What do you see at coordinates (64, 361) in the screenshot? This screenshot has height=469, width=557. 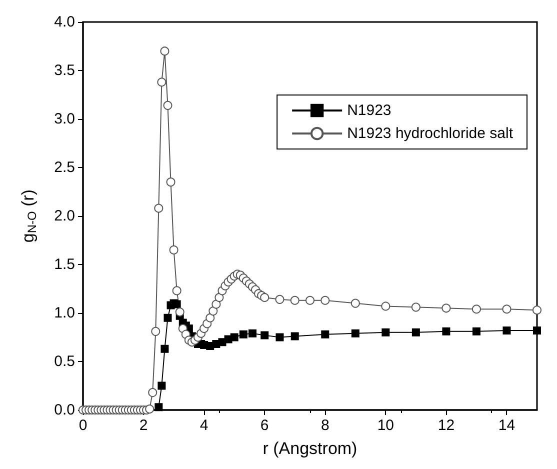 I see `y-tick-label: 0.5` at bounding box center [64, 361].